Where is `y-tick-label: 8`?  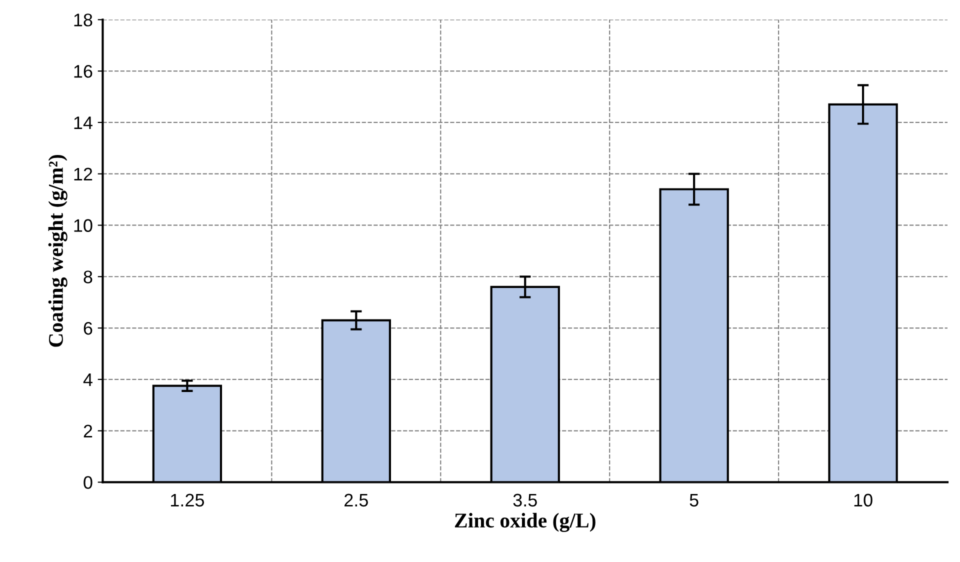 y-tick-label: 8 is located at coordinates (88, 277).